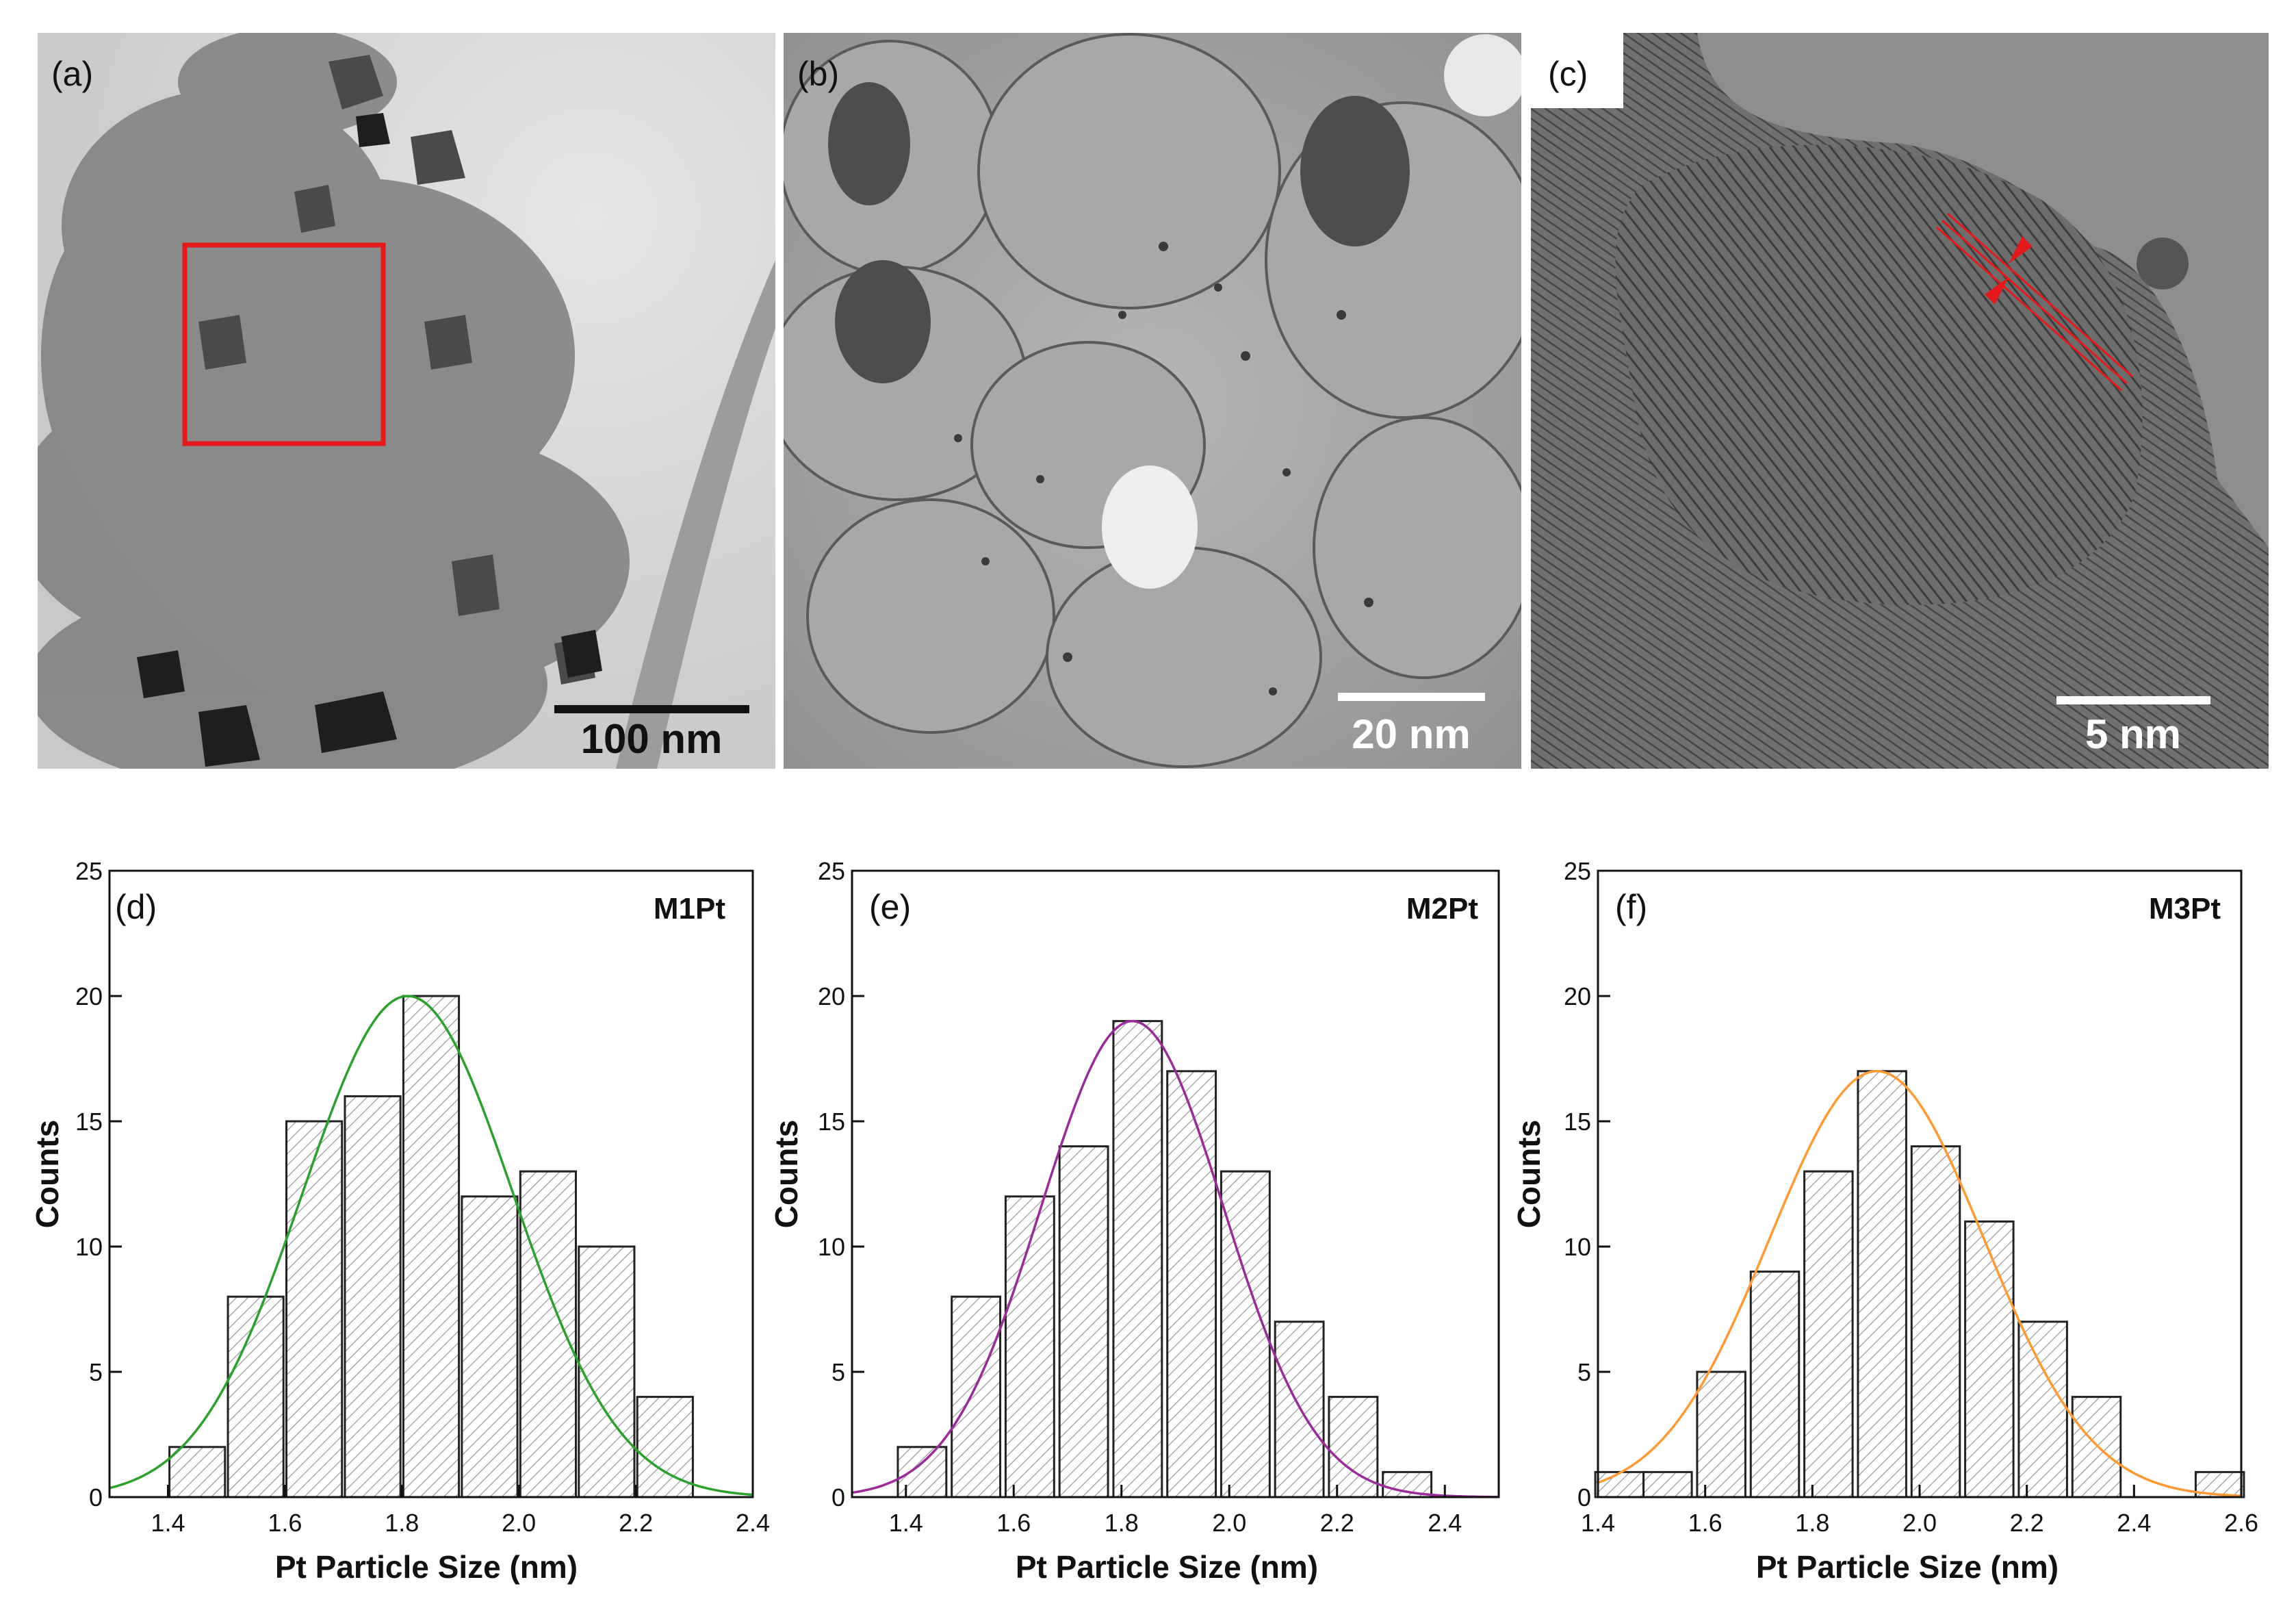 The image size is (2296, 1608). Describe the element at coordinates (406, 401) in the screenshot. I see `tem-image-a` at that location.